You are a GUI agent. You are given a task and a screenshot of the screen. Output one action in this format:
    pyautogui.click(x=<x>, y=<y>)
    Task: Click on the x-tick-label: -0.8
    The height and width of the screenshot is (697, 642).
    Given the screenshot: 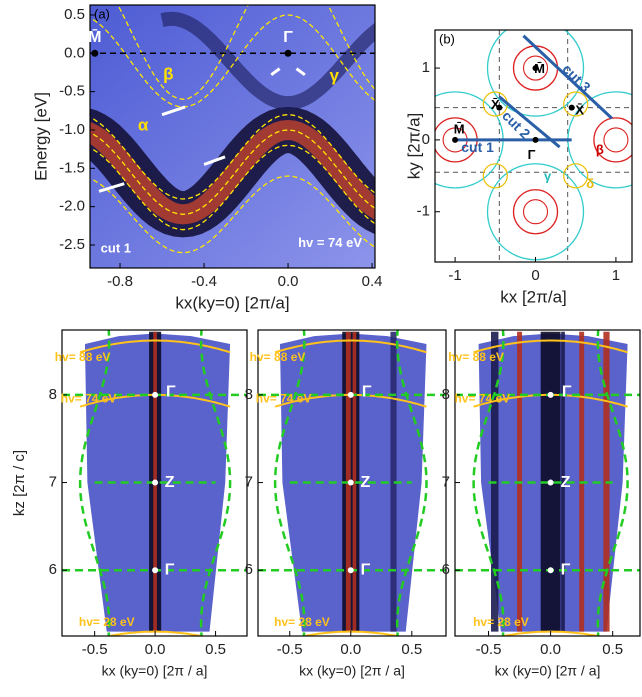 What is the action you would take?
    pyautogui.click(x=120, y=281)
    